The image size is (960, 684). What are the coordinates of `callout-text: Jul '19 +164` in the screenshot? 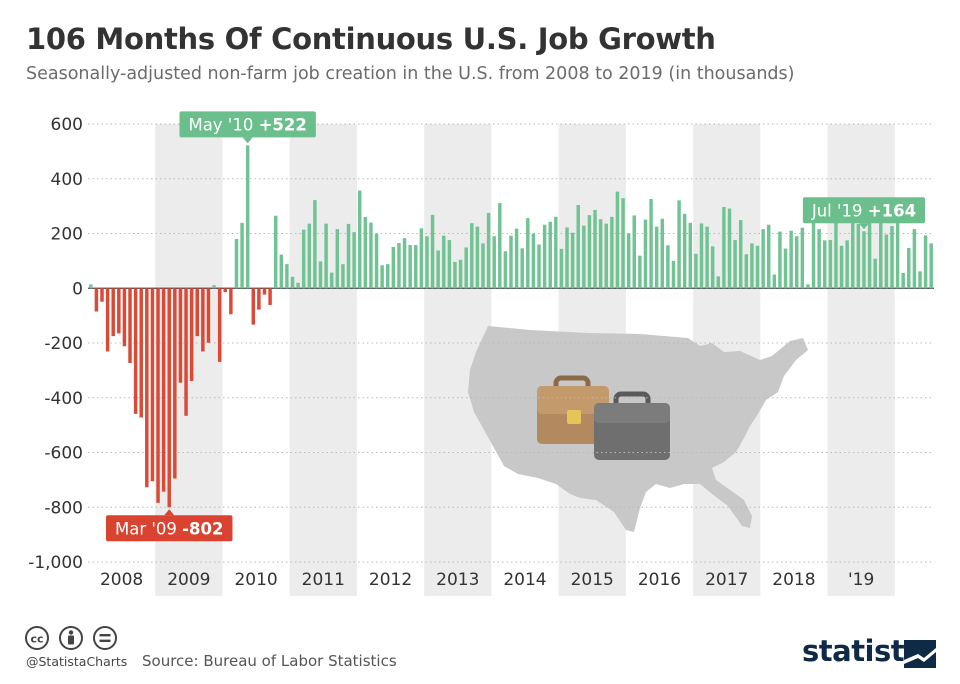 It's located at (863, 210).